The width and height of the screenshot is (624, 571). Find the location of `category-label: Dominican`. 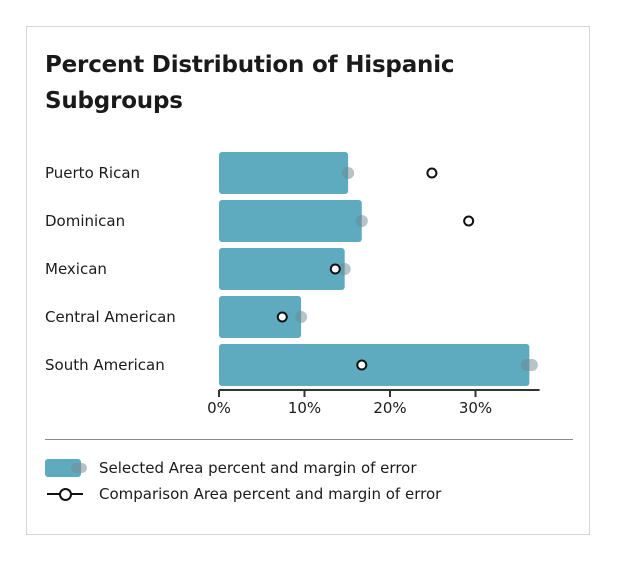

category-label: Dominican is located at coordinates (85, 221).